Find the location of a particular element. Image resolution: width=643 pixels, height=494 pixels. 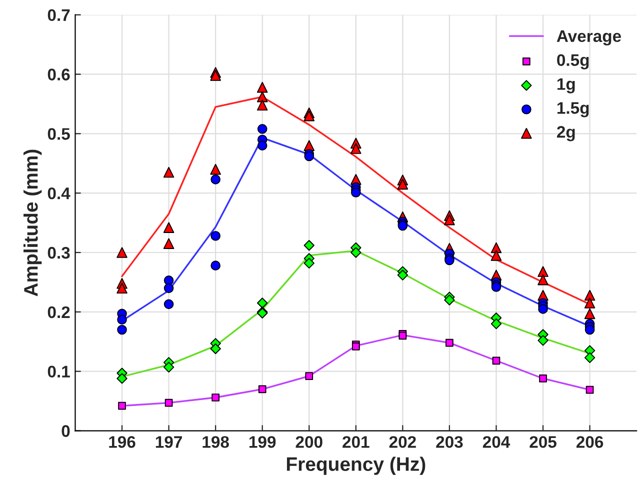

y-tick-label: 0.3 is located at coordinates (59, 252).